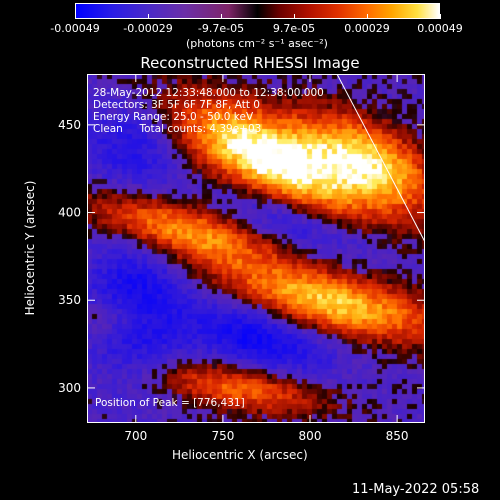  Describe the element at coordinates (75, 28) in the screenshot. I see `colorbar-tick-label: -0.00049` at that location.